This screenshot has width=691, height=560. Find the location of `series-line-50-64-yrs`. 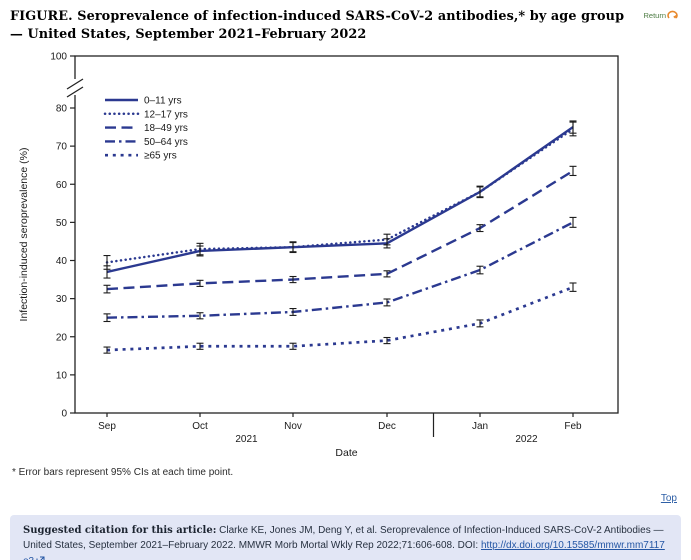

series-line-50-64-yrs is located at coordinates (340, 270).